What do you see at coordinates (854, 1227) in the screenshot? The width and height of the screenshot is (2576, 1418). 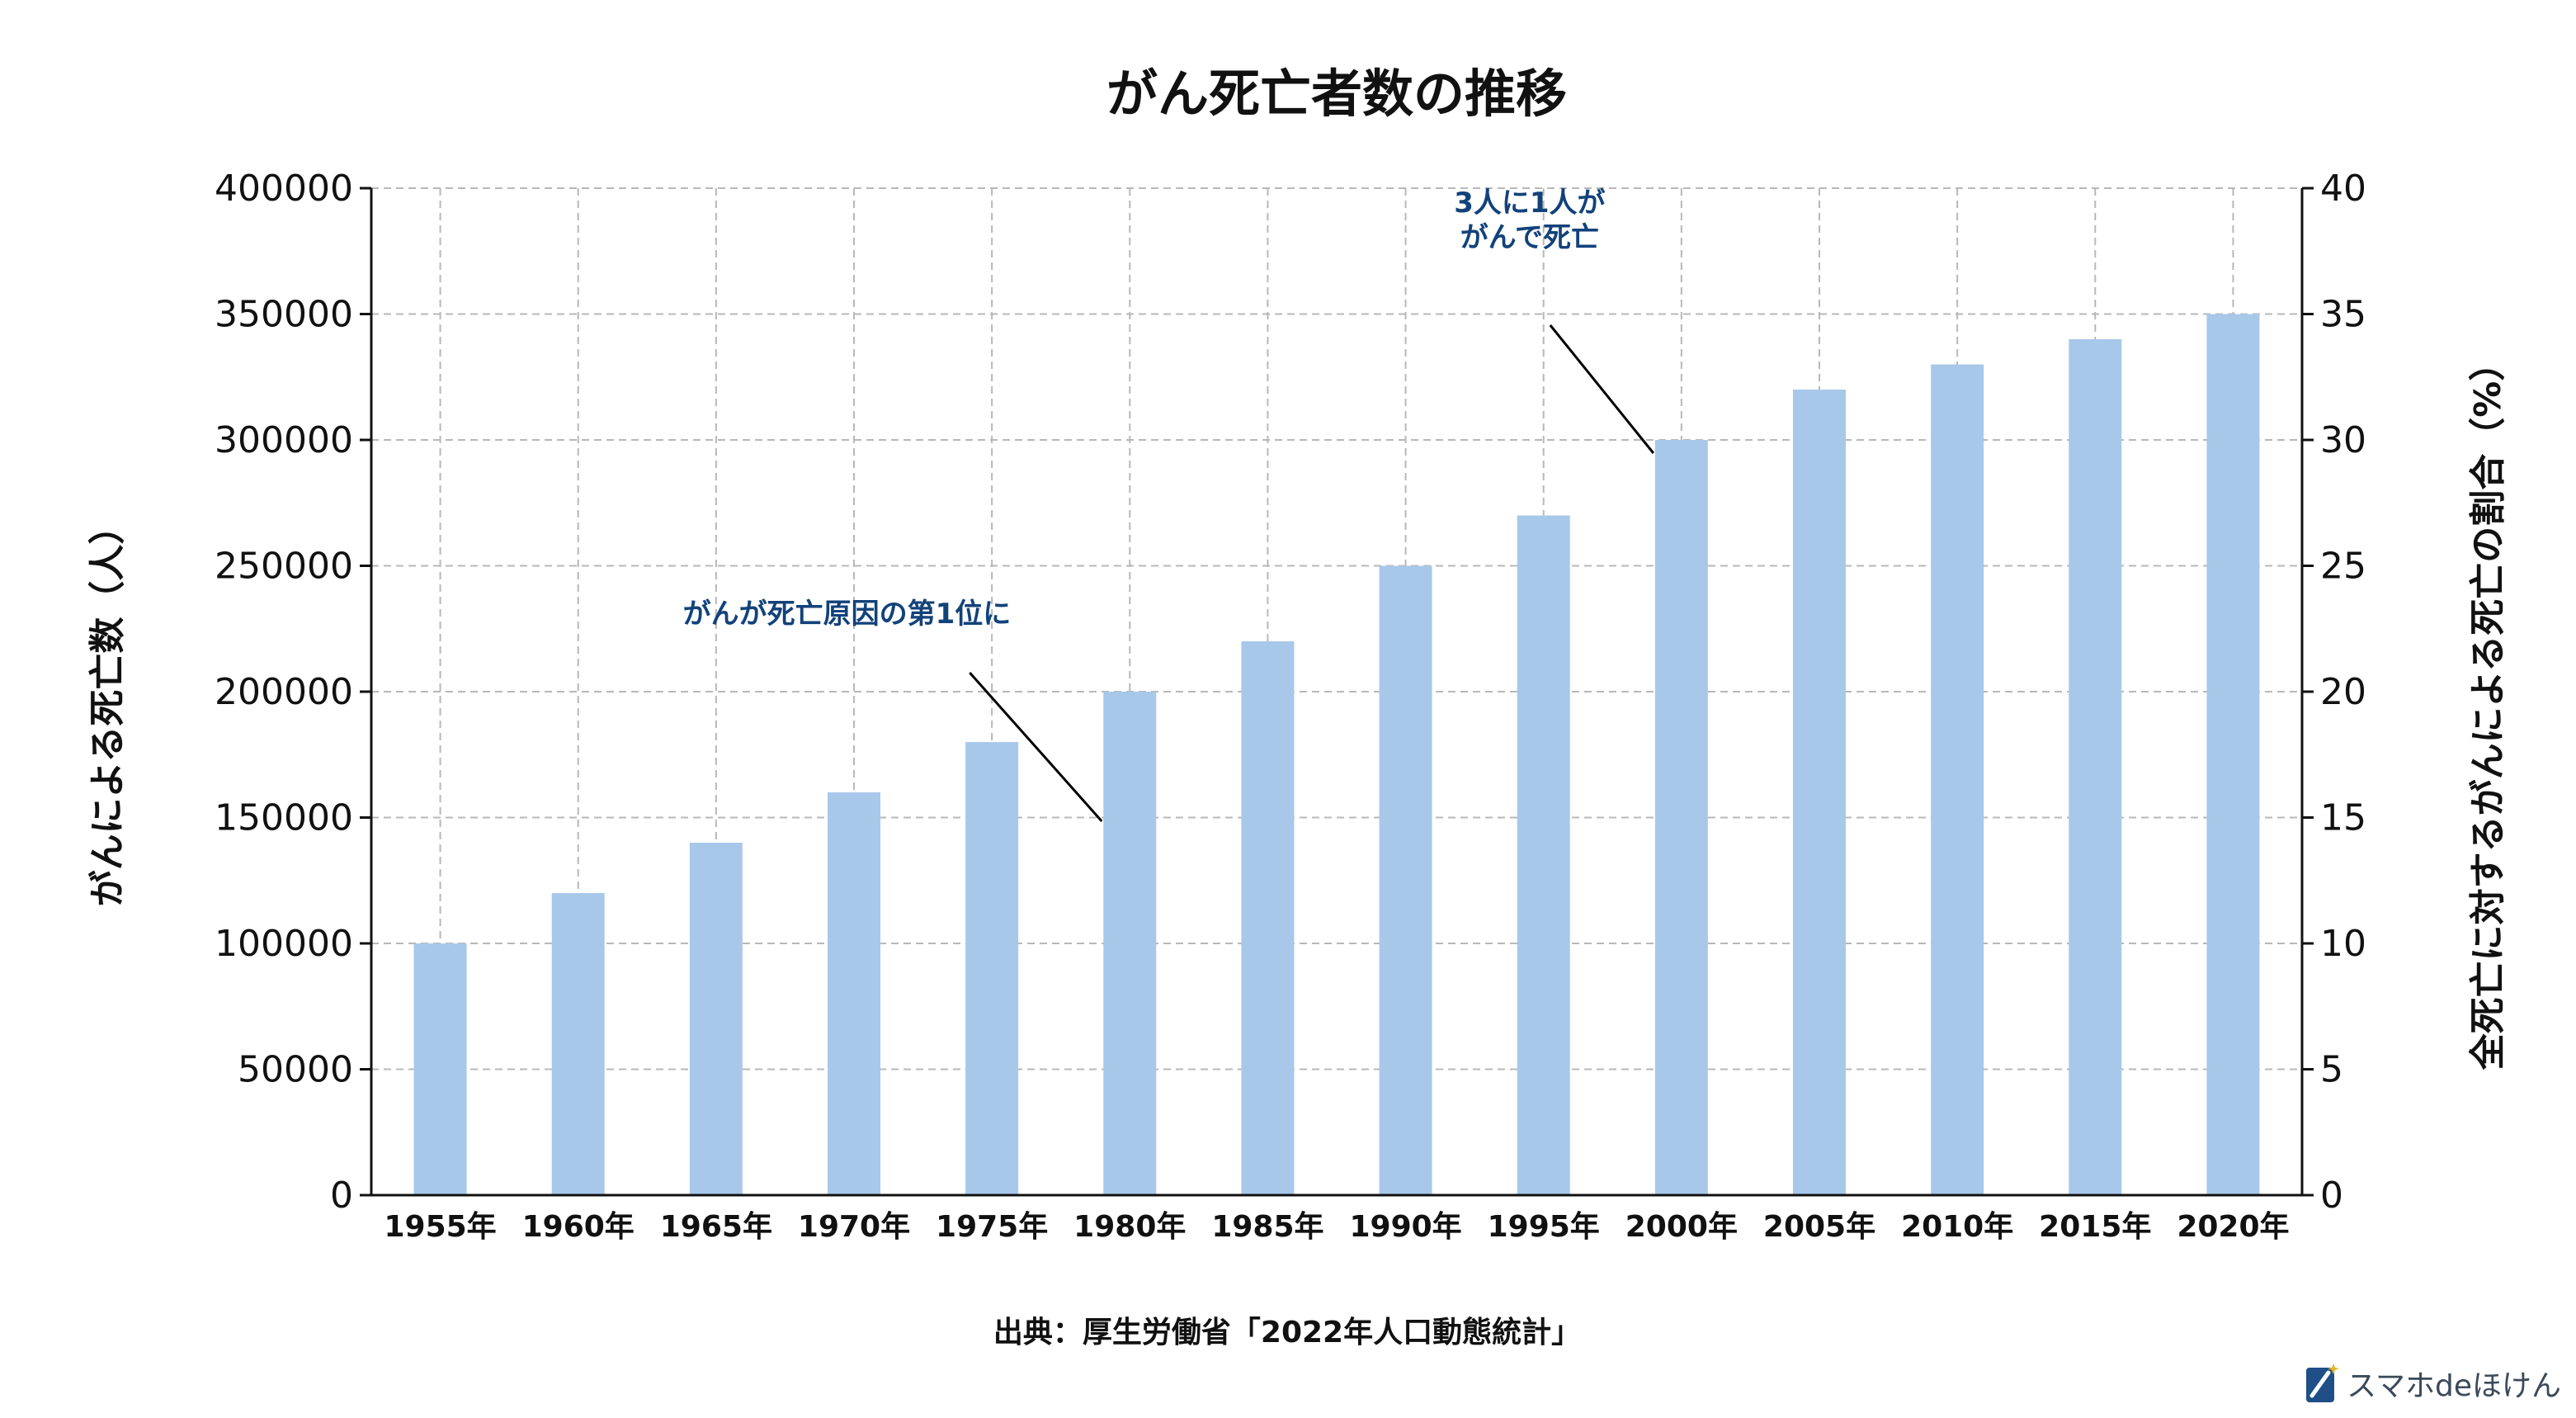 I see `x-tick-label: 1970年` at bounding box center [854, 1227].